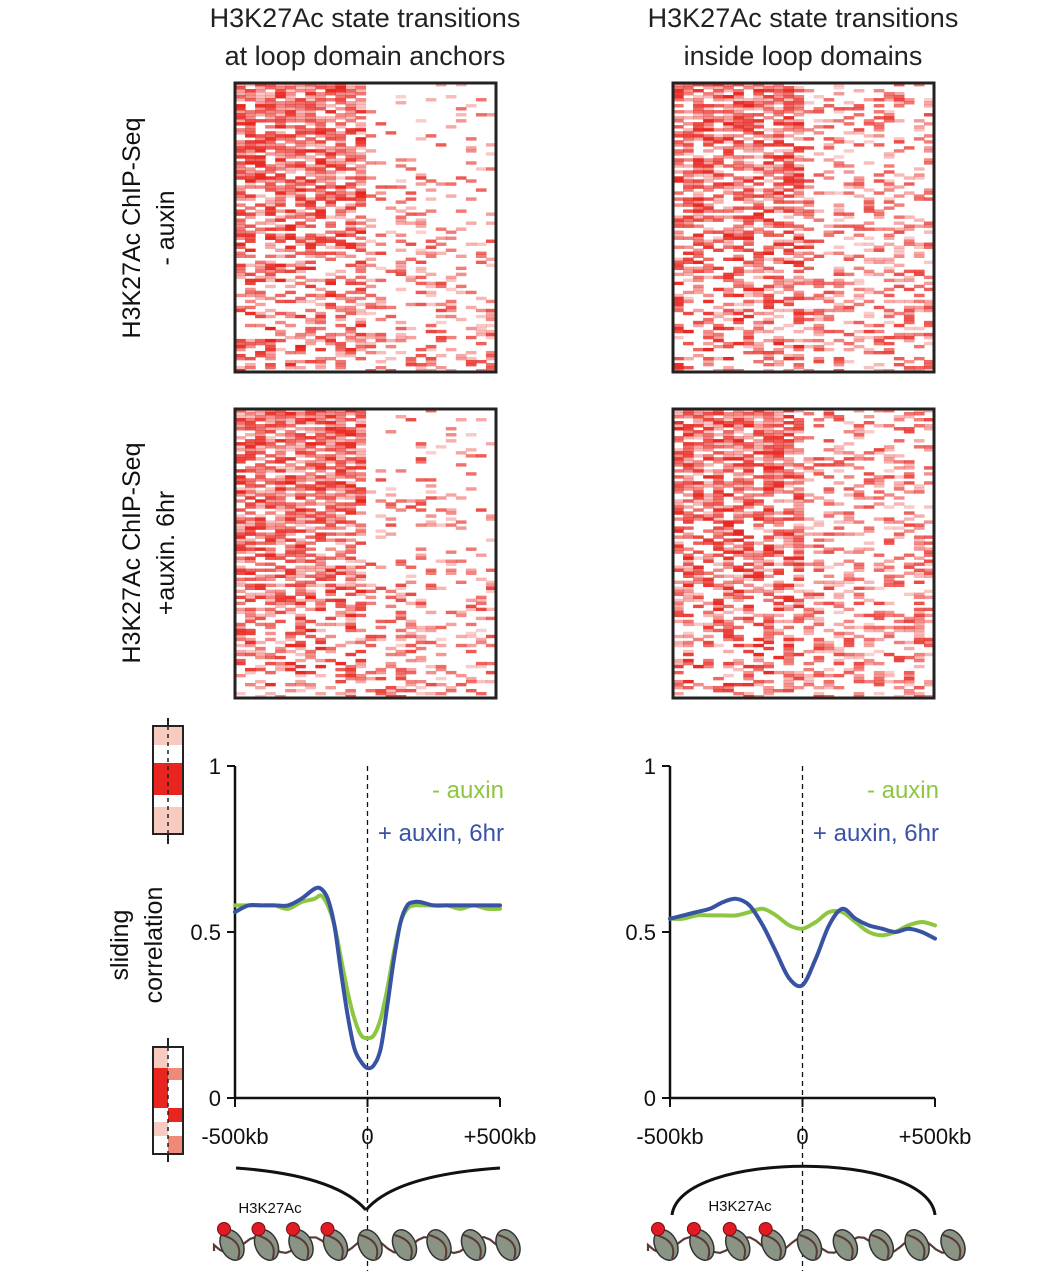 This screenshot has width=1054, height=1276. What do you see at coordinates (168, 1100) in the screenshot?
I see `key-strip-low-correlation` at bounding box center [168, 1100].